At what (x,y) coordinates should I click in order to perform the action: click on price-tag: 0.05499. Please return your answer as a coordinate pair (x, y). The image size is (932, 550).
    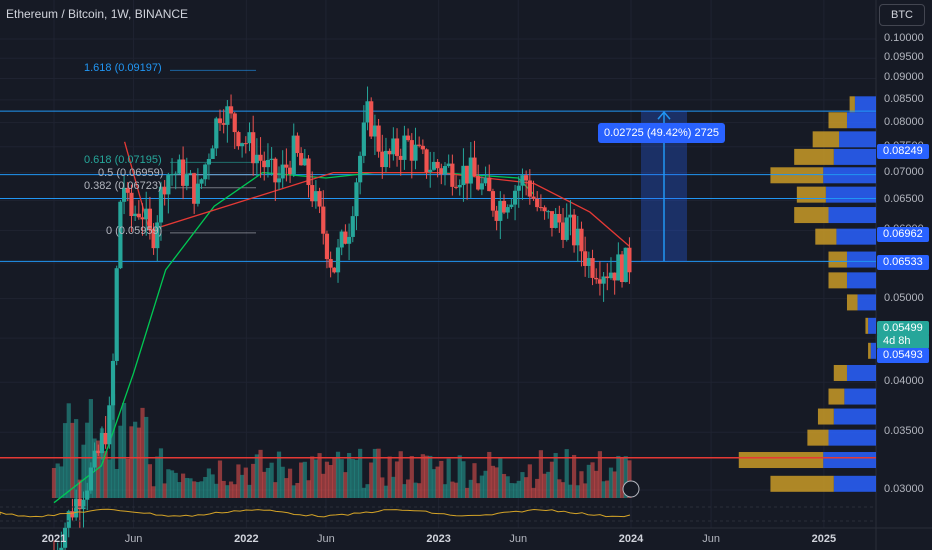
    Looking at the image, I should click on (903, 328).